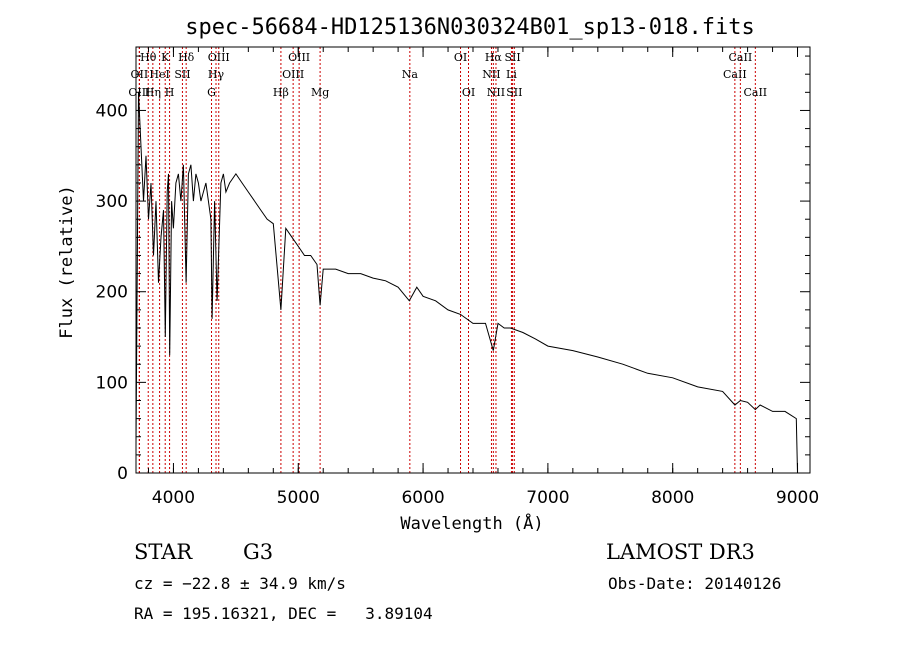 This screenshot has width=900, height=649. Describe the element at coordinates (741, 57) in the screenshot. I see `line-label-25: CaII` at that location.